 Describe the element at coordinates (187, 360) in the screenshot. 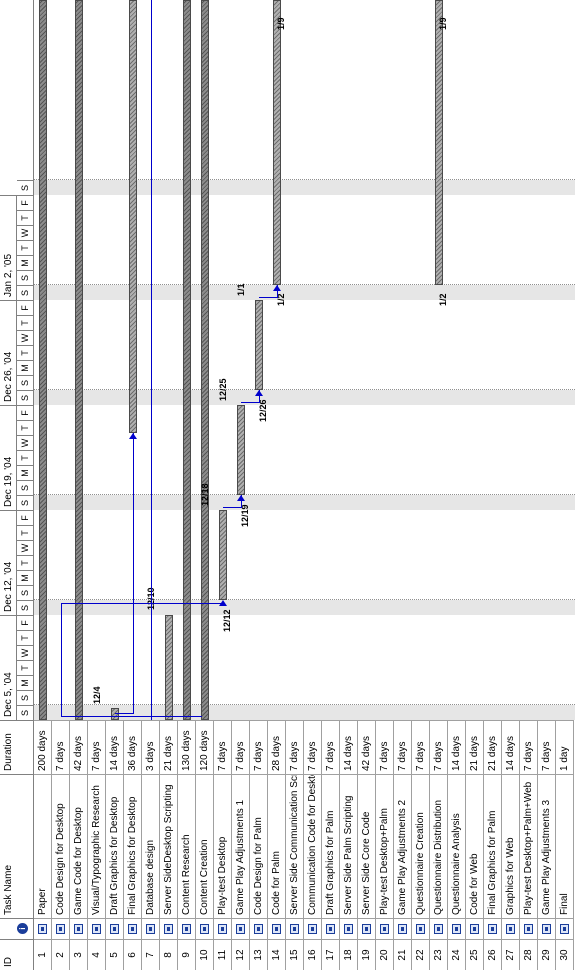

I see `task-bar-content-research` at that location.